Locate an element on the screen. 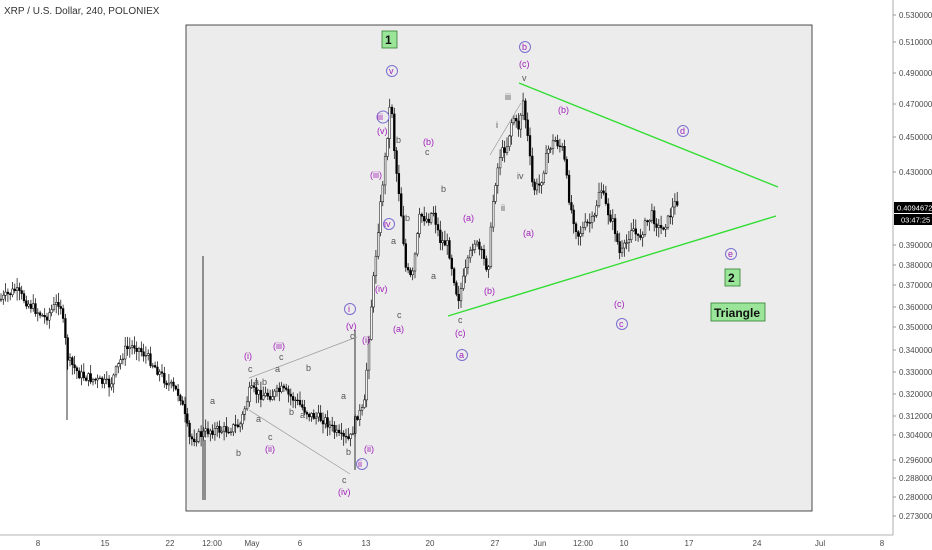 Image resolution: width=932 pixels, height=550 pixels. price-tick-label: 0.39000000 is located at coordinates (915, 245).